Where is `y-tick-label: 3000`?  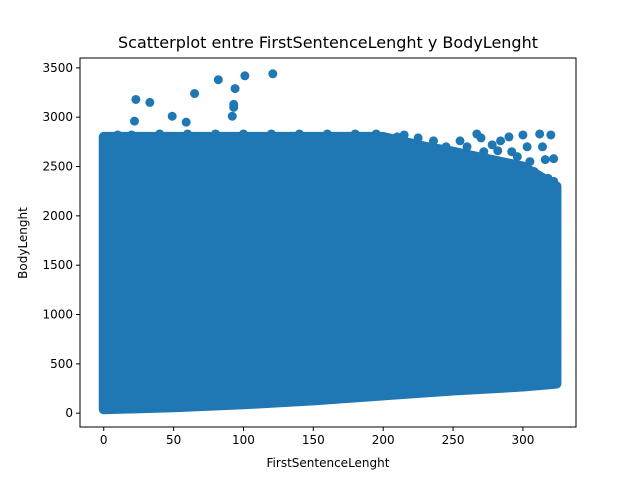 y-tick-label: 3000 is located at coordinates (57, 117).